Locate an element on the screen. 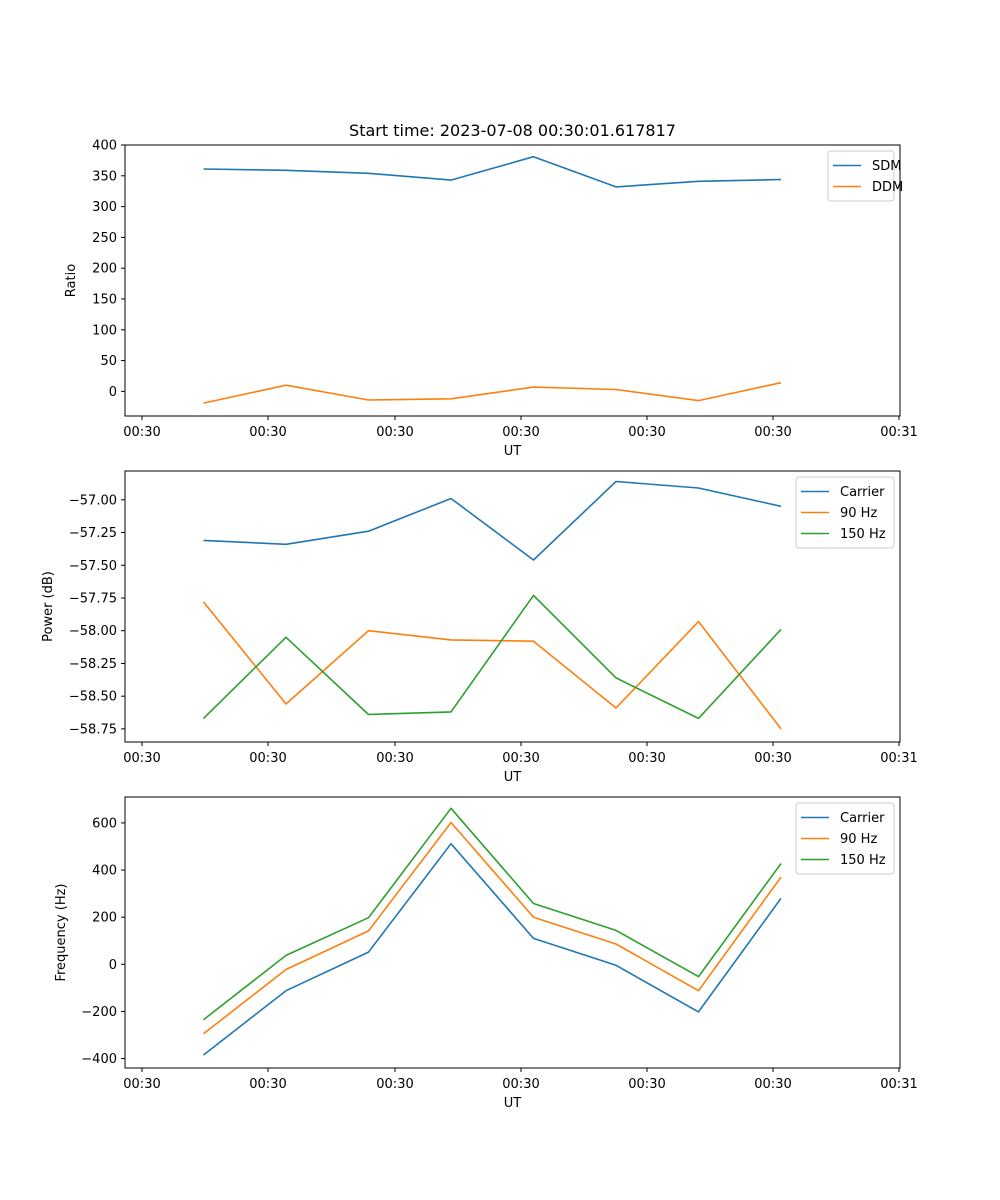 Image resolution: width=1000 pixels, height=1200 pixels. y-tick-label: 300 is located at coordinates (104, 207).